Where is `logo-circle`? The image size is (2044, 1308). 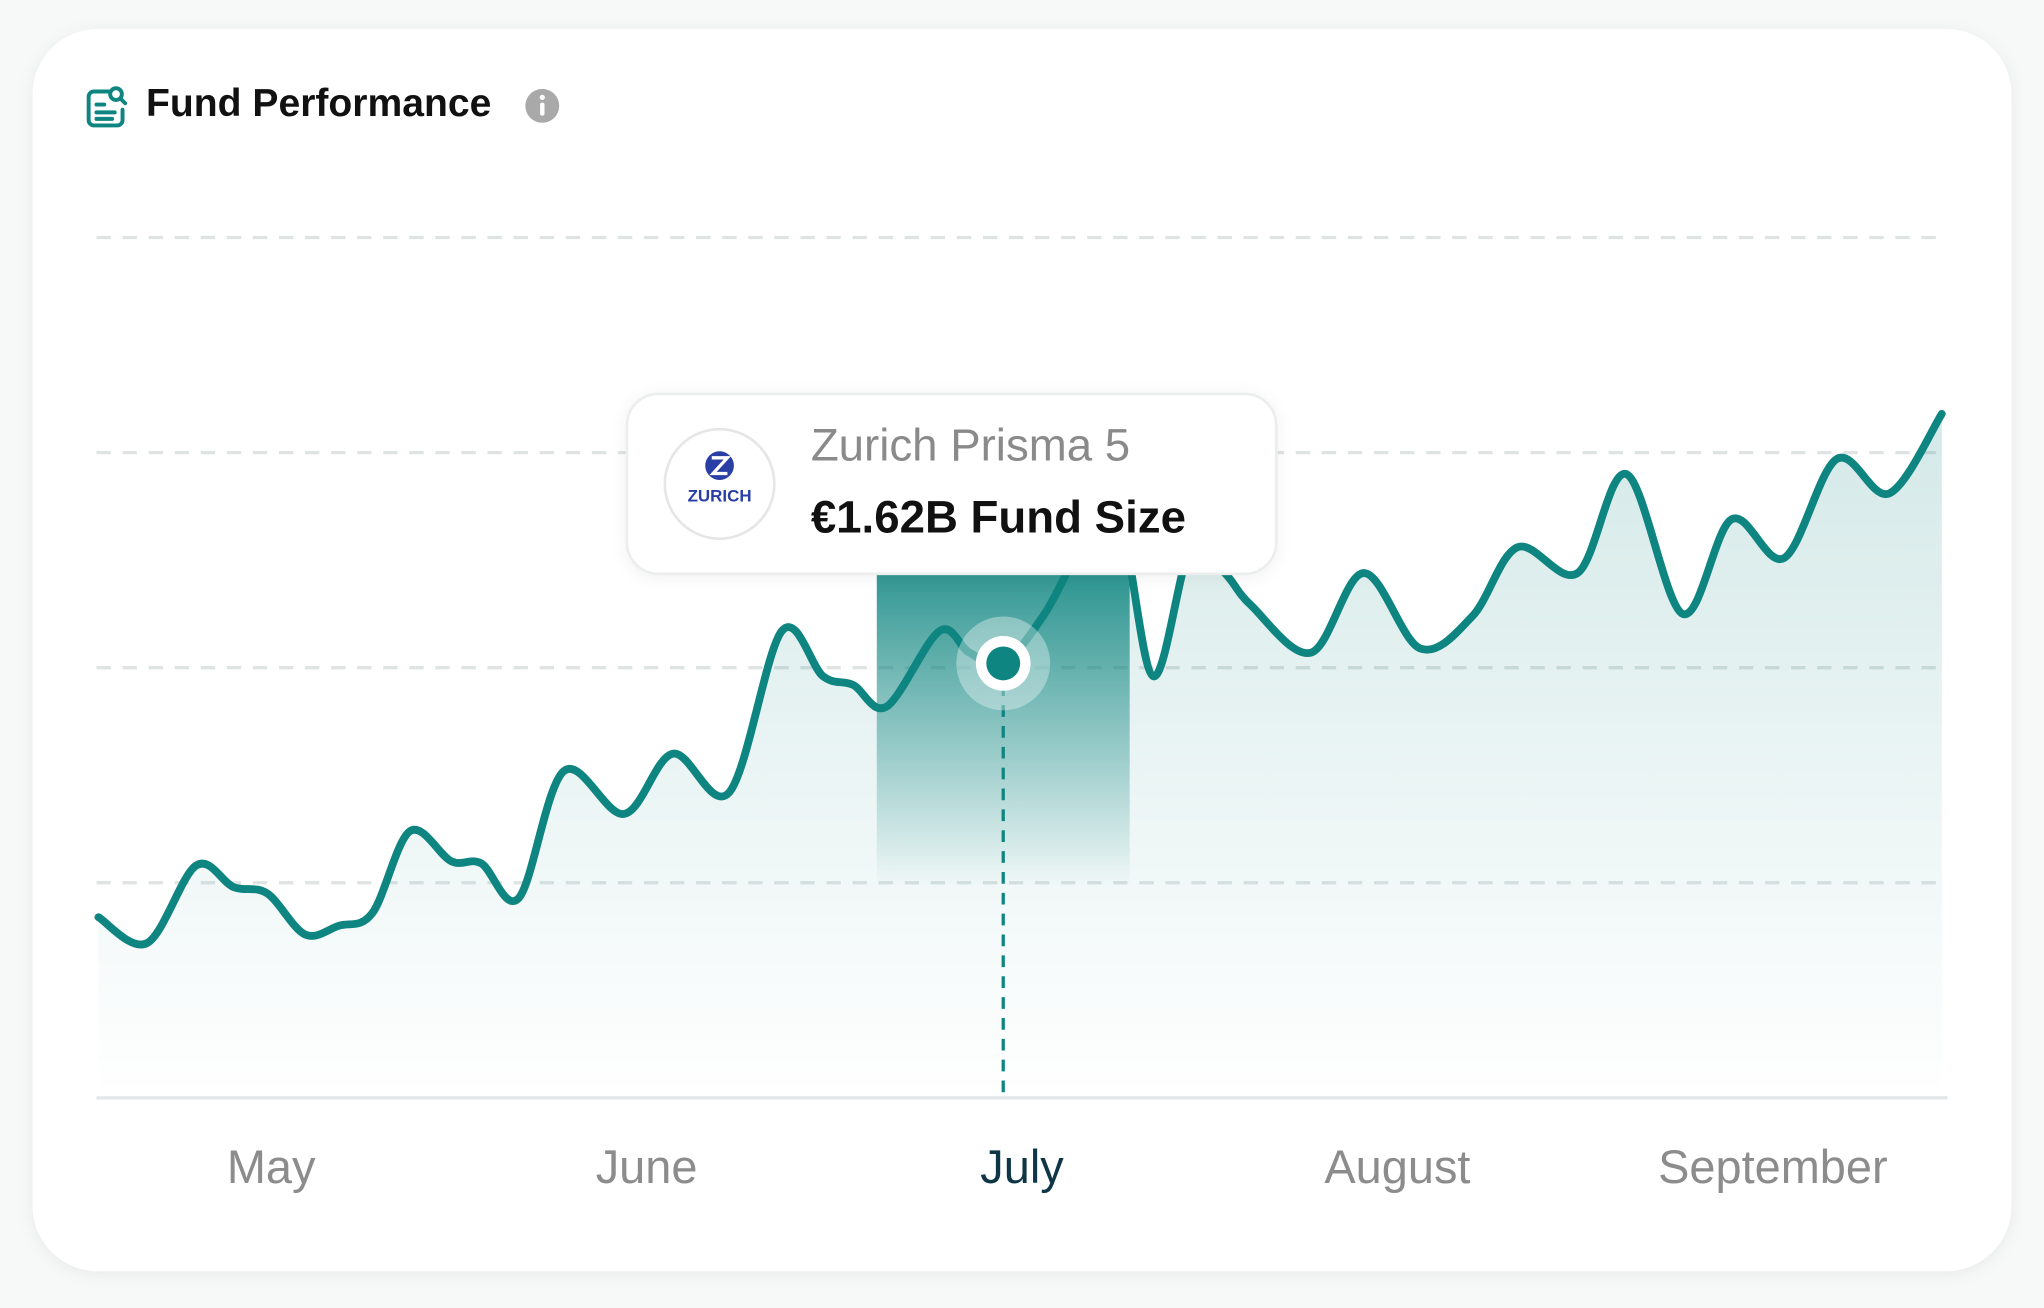
logo-circle is located at coordinates (719, 483).